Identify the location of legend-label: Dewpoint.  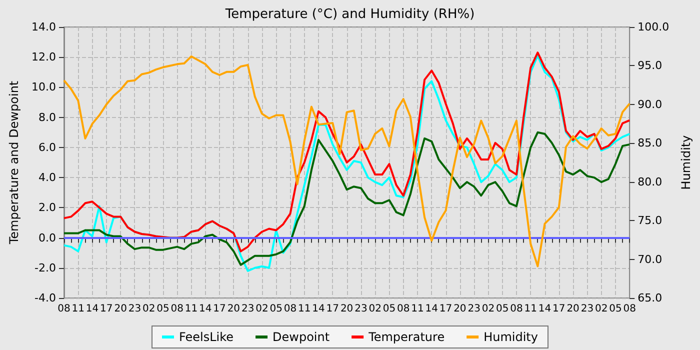
(301, 337).